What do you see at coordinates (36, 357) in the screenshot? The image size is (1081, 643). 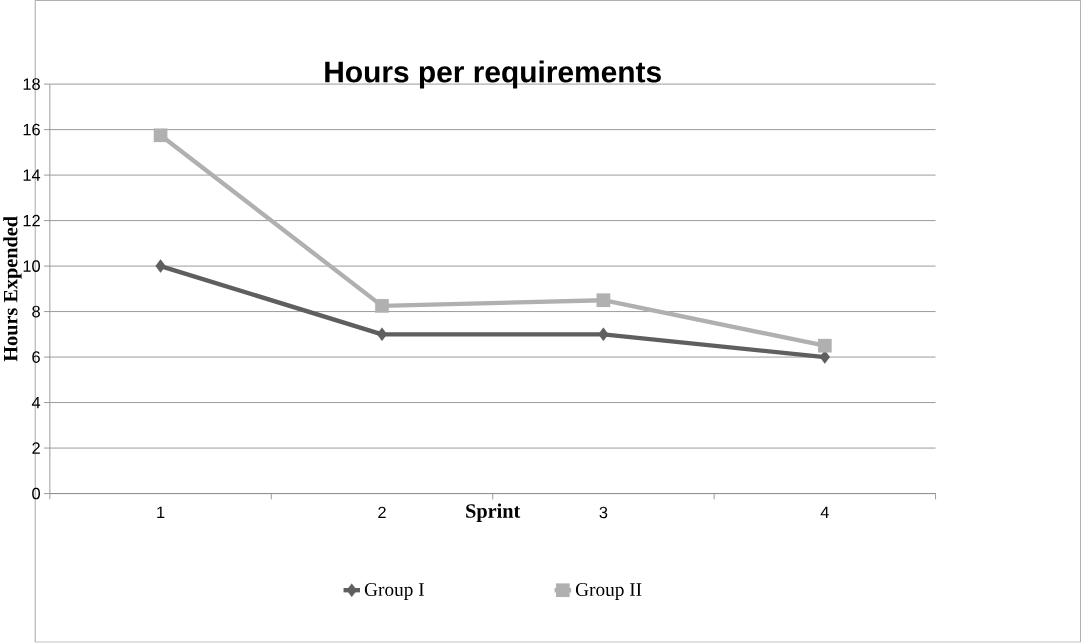 I see `y-tick-label: 6` at bounding box center [36, 357].